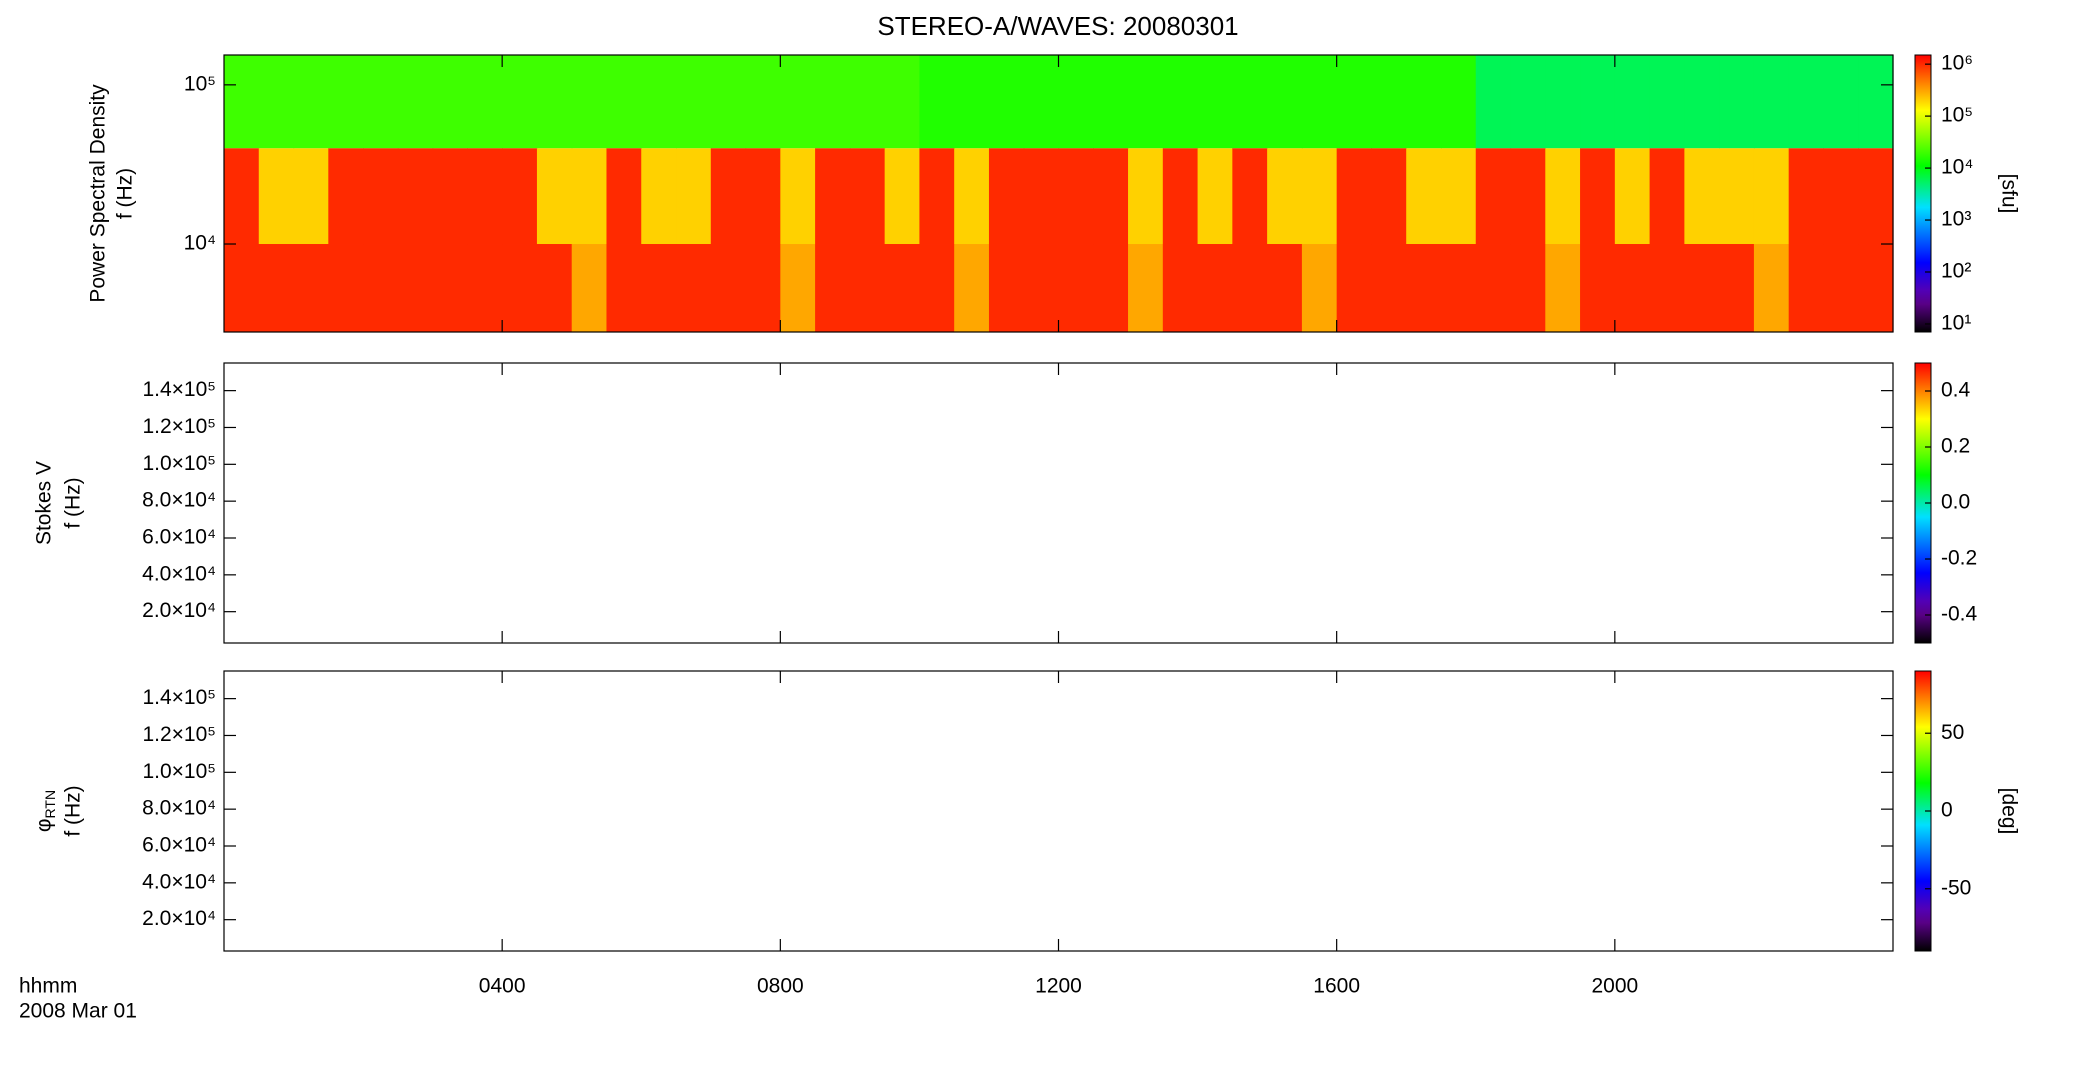  What do you see at coordinates (1956, 322) in the screenshot?
I see `colorbar-tick-label: 10¹` at bounding box center [1956, 322].